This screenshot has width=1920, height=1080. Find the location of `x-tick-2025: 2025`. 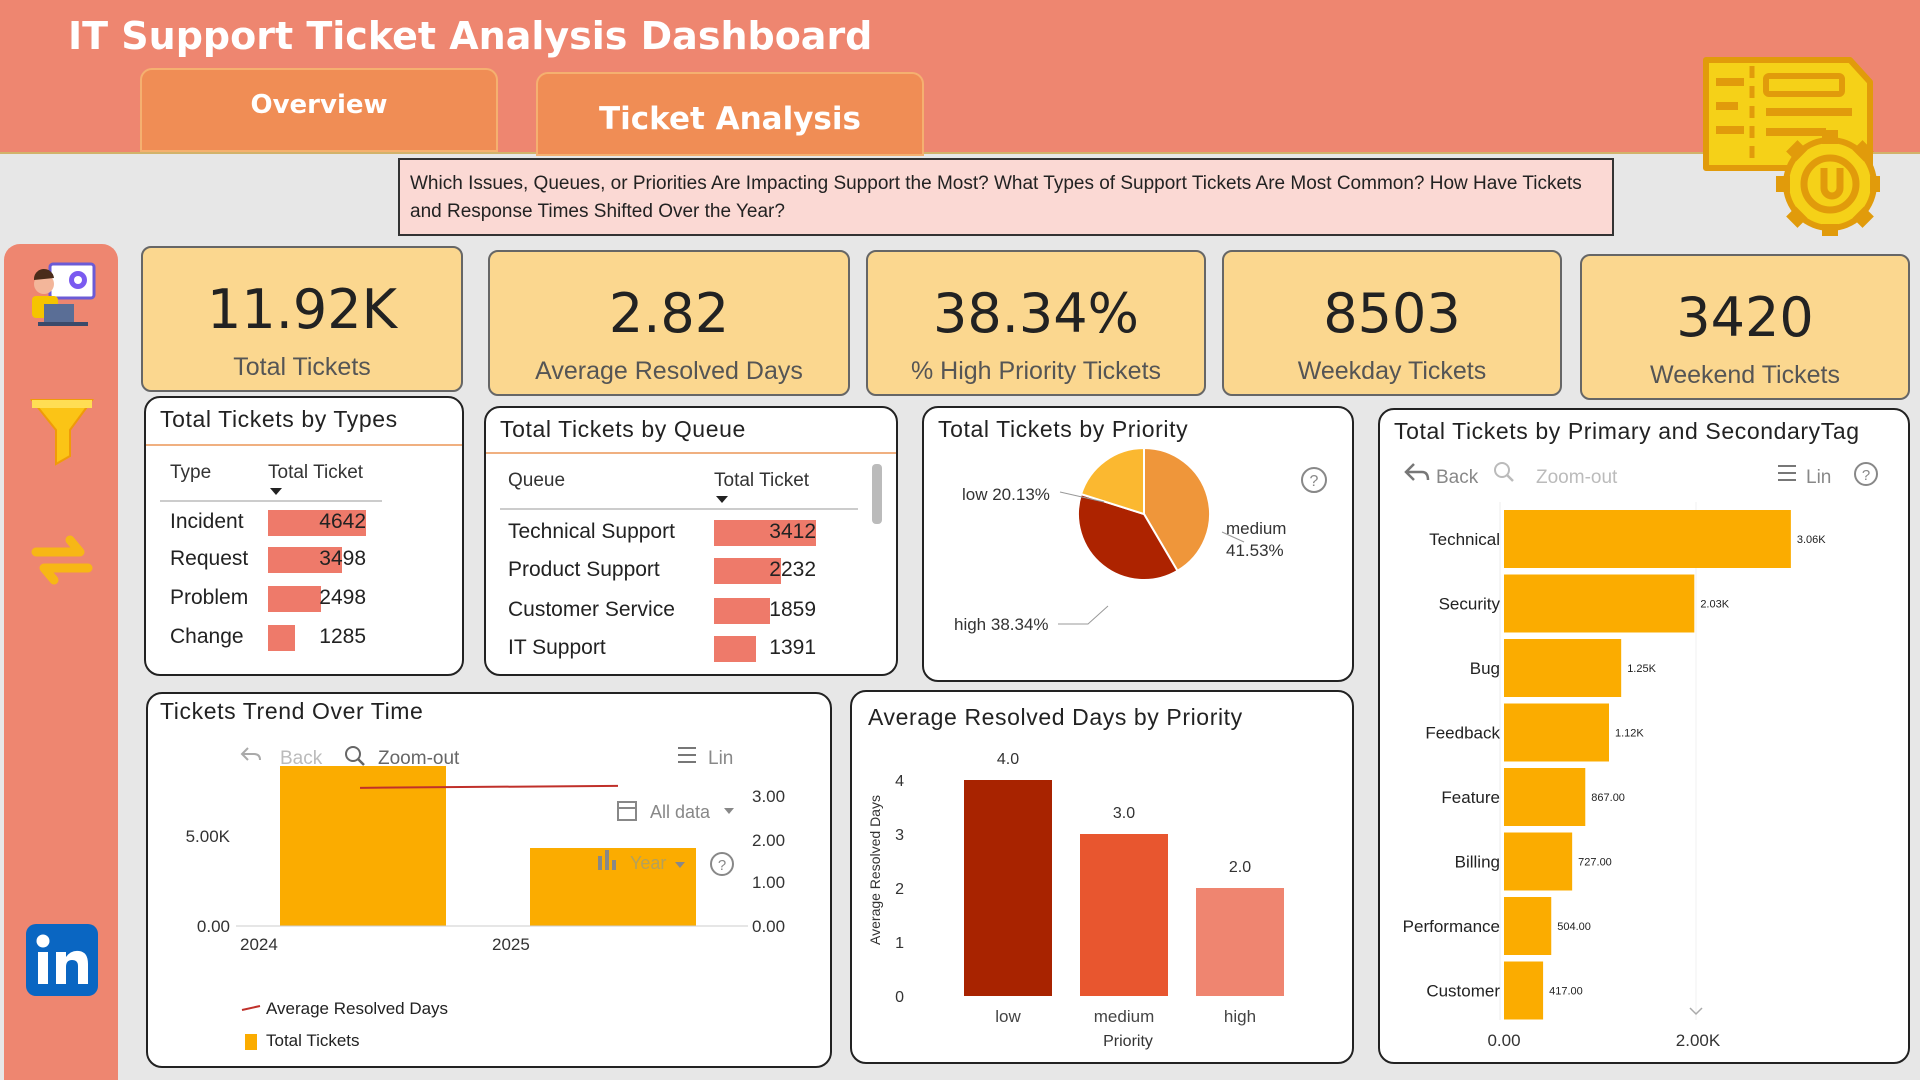

x-tick-2025: 2025 is located at coordinates (511, 944).